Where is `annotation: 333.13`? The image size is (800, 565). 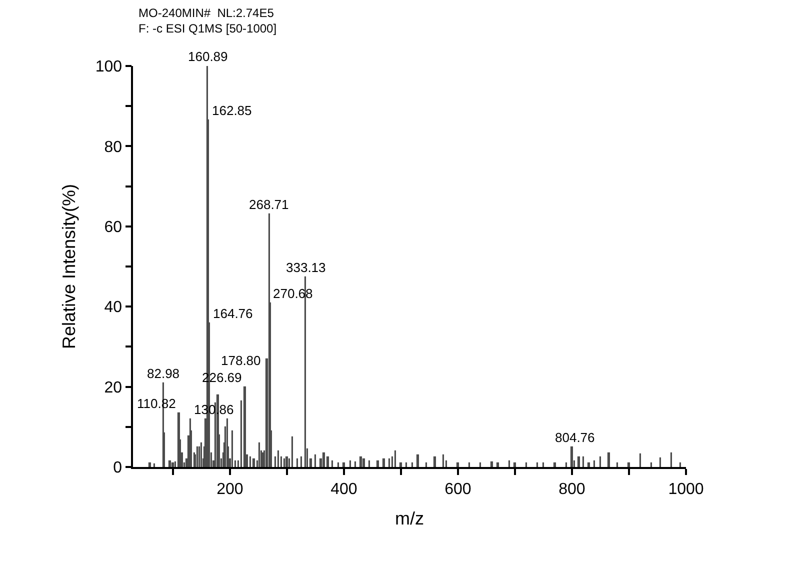
annotation: 333.13 is located at coordinates (306, 267).